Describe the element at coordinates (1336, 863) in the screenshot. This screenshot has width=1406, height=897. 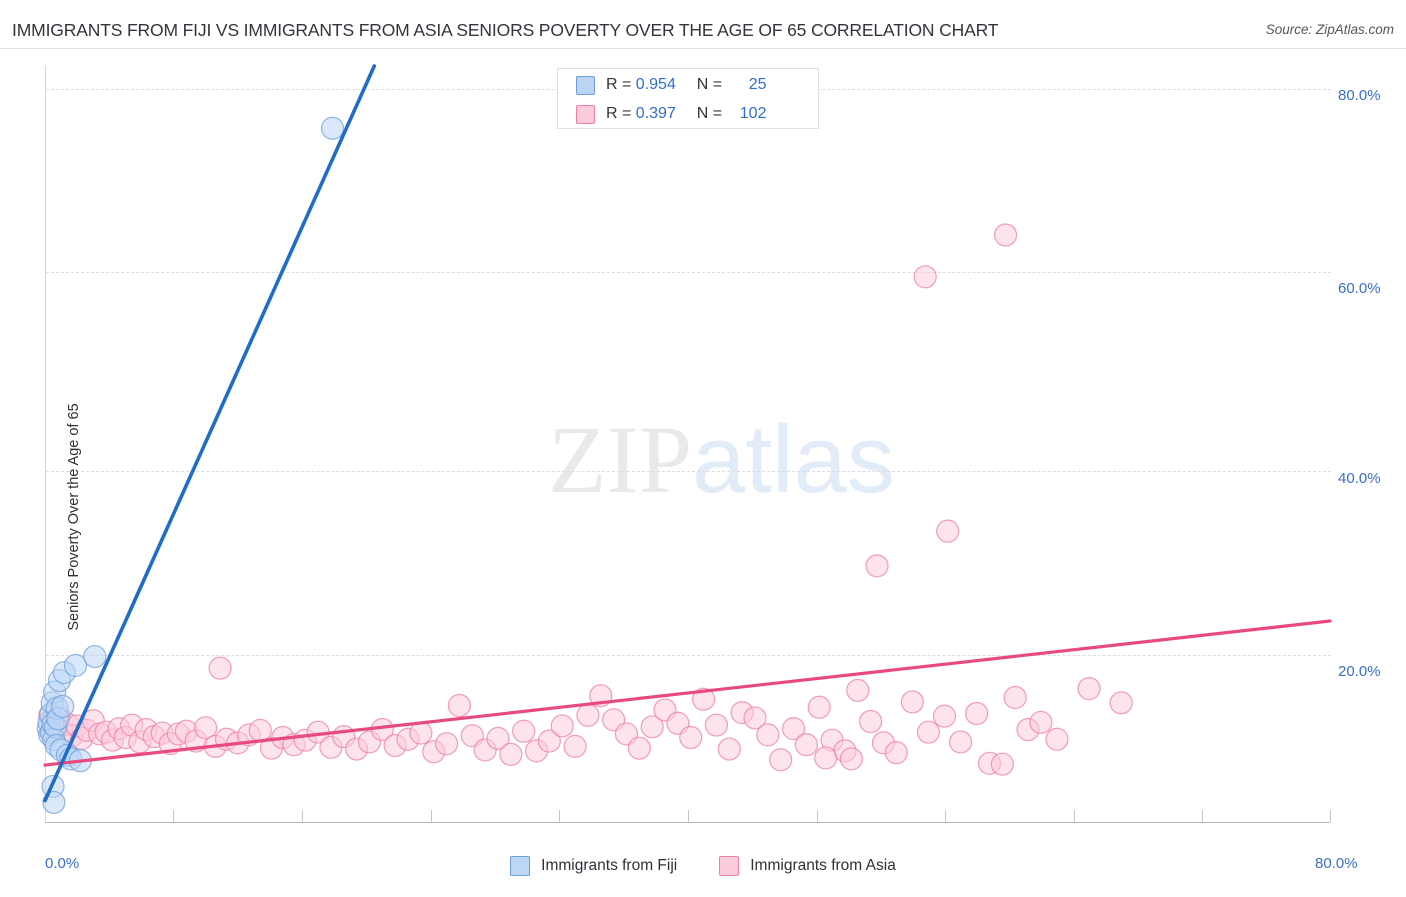
I see `x-tick-label-max: 80.0%` at that location.